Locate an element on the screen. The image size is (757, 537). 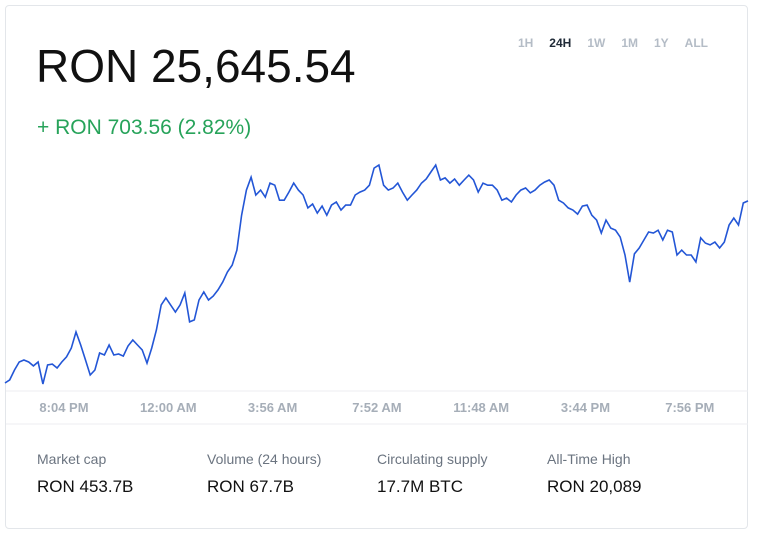
stat-value: RON 453.7B is located at coordinates (85, 486).